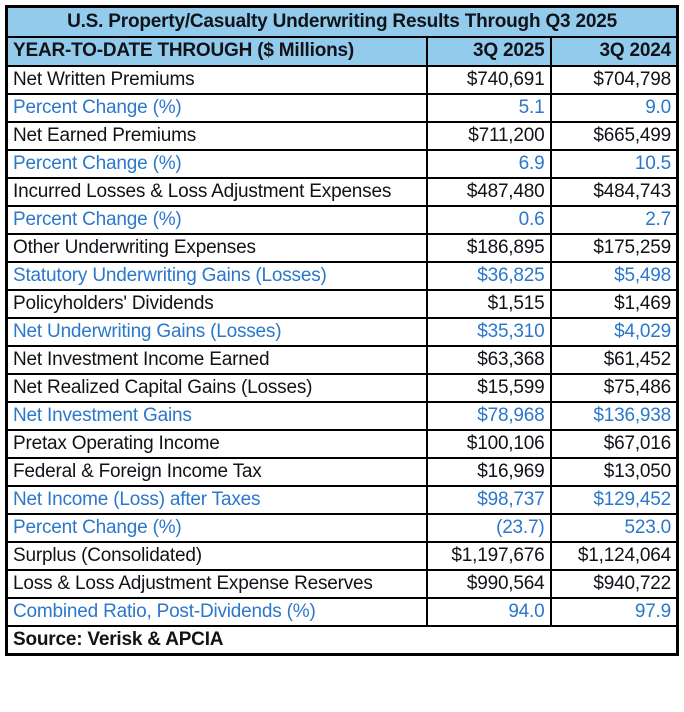  Describe the element at coordinates (614, 611) in the screenshot. I see `value-3q2024: 97.9` at that location.